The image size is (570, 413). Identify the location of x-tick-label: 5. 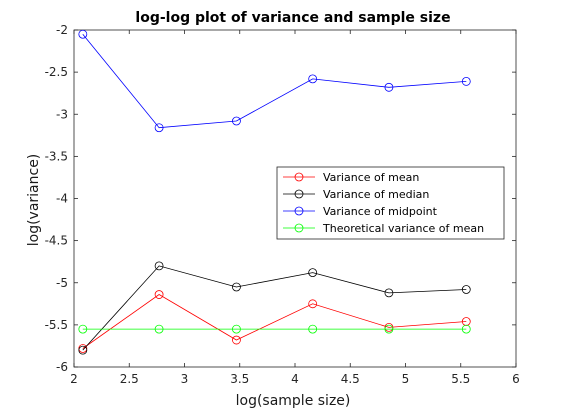
(406, 379).